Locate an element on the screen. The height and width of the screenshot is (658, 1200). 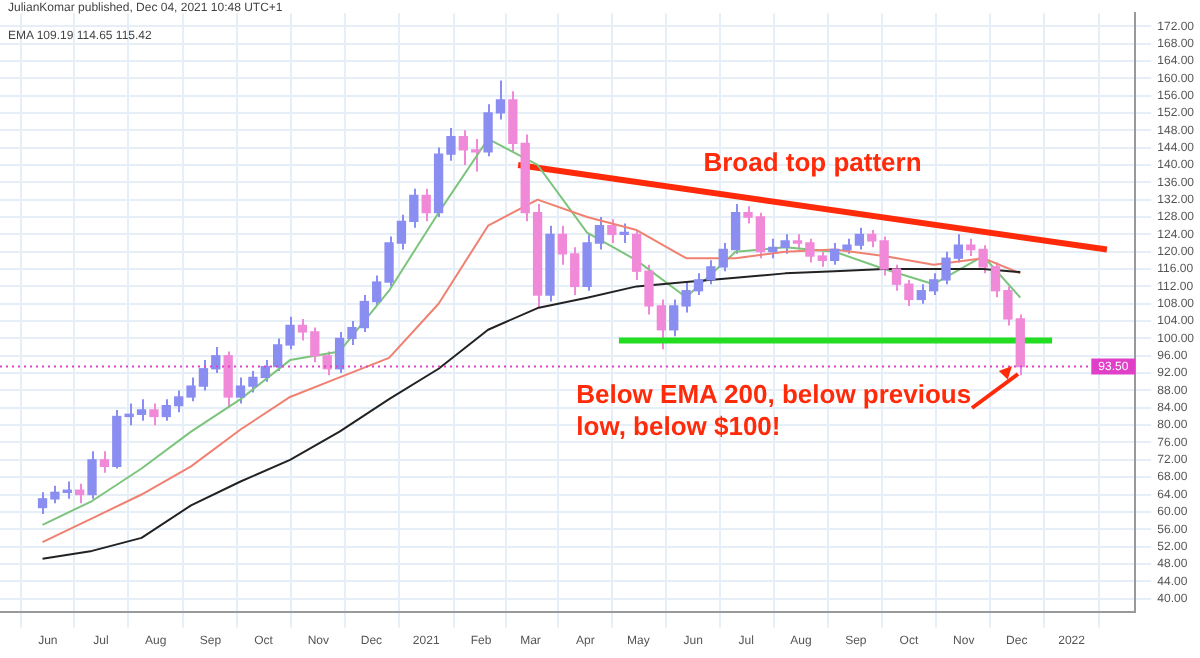
series-label: Broad top pattern is located at coordinates (812, 162).